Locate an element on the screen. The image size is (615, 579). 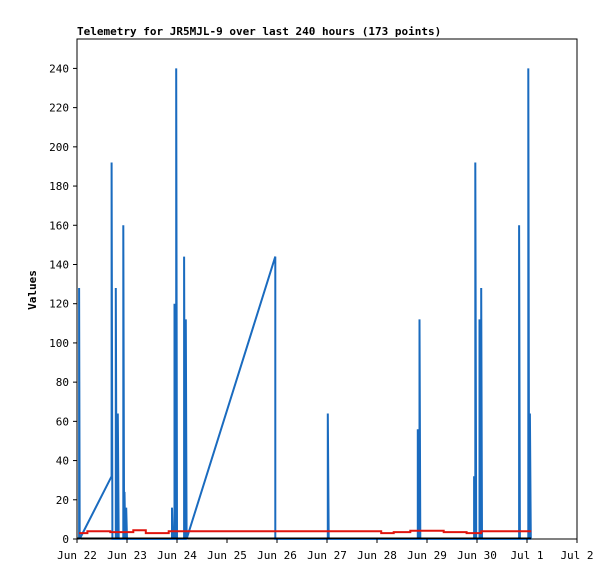
x-tick-label: Jun 25 is located at coordinates (227, 555).